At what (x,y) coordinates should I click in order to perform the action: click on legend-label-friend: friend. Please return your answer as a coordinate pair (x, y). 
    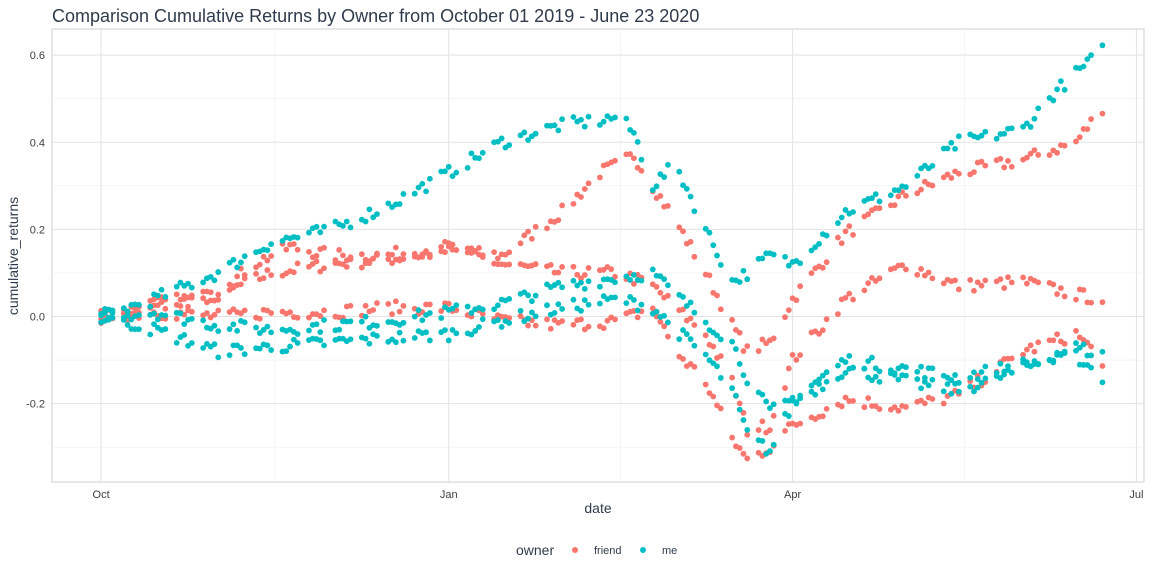
    Looking at the image, I should click on (608, 551).